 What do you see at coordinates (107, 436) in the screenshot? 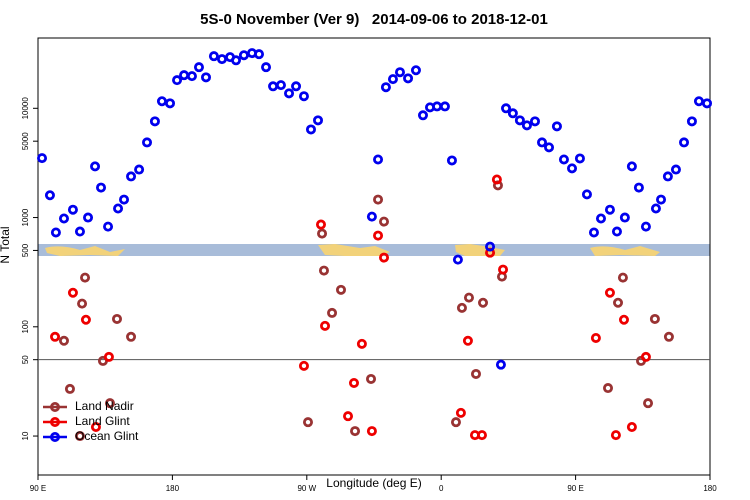
I see `legend-label: Ocean Glint` at bounding box center [107, 436].